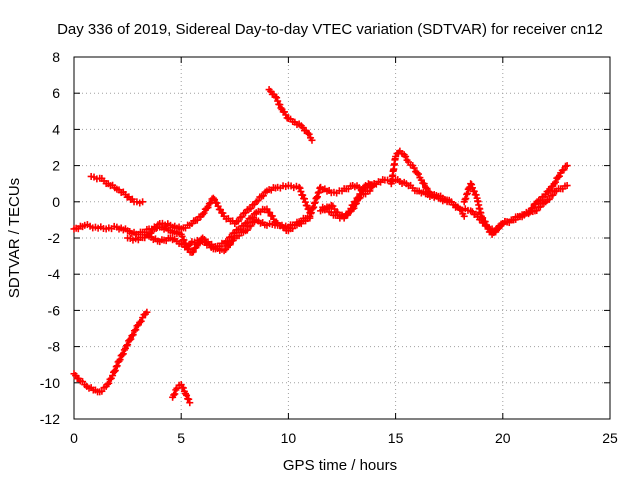 This screenshot has width=640, height=480. I want to click on y-axis-label: SDTVAR / TECUs, so click(14, 238).